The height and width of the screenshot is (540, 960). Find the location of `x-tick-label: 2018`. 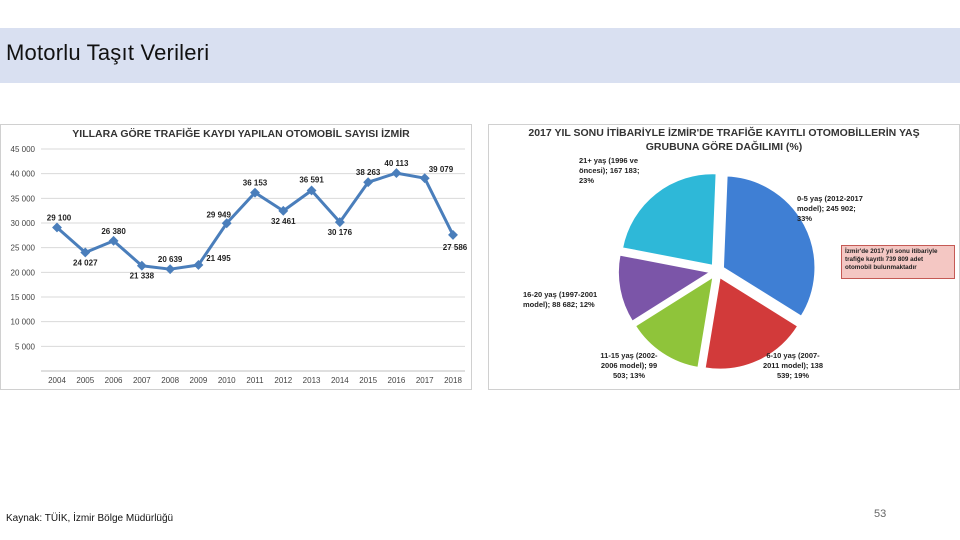

x-tick-label: 2018 is located at coordinates (453, 380).